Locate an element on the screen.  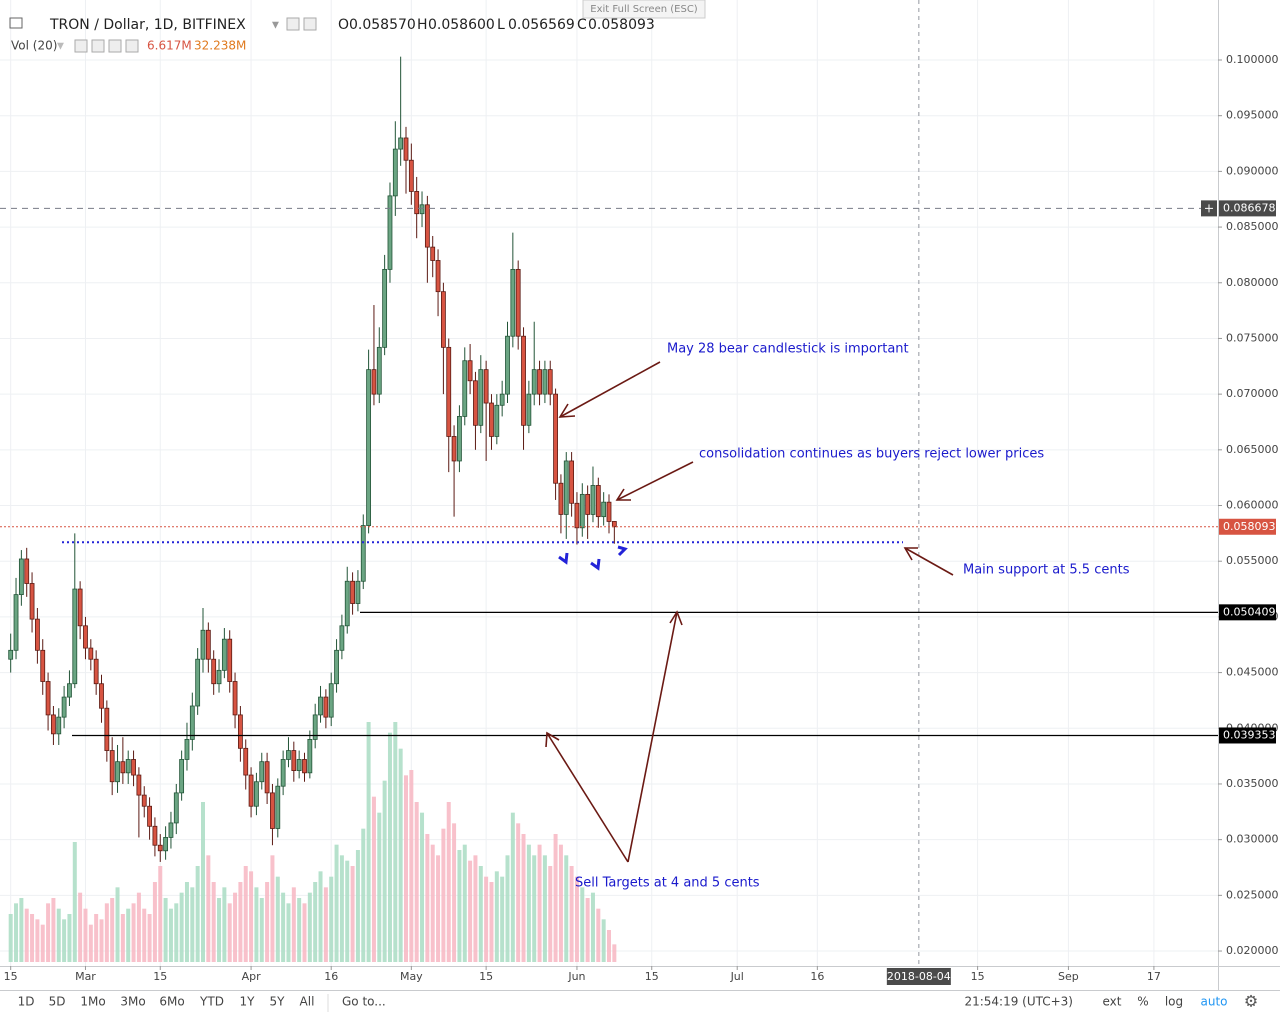
range-button: 1Mo is located at coordinates (92, 1002).